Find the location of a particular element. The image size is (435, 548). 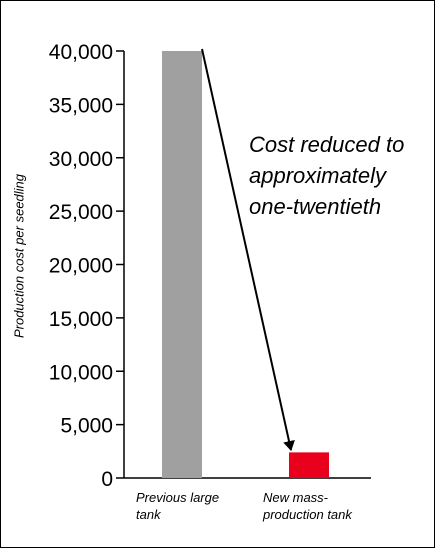

x-tick-label: Previous large tank is located at coordinates (178, 506).